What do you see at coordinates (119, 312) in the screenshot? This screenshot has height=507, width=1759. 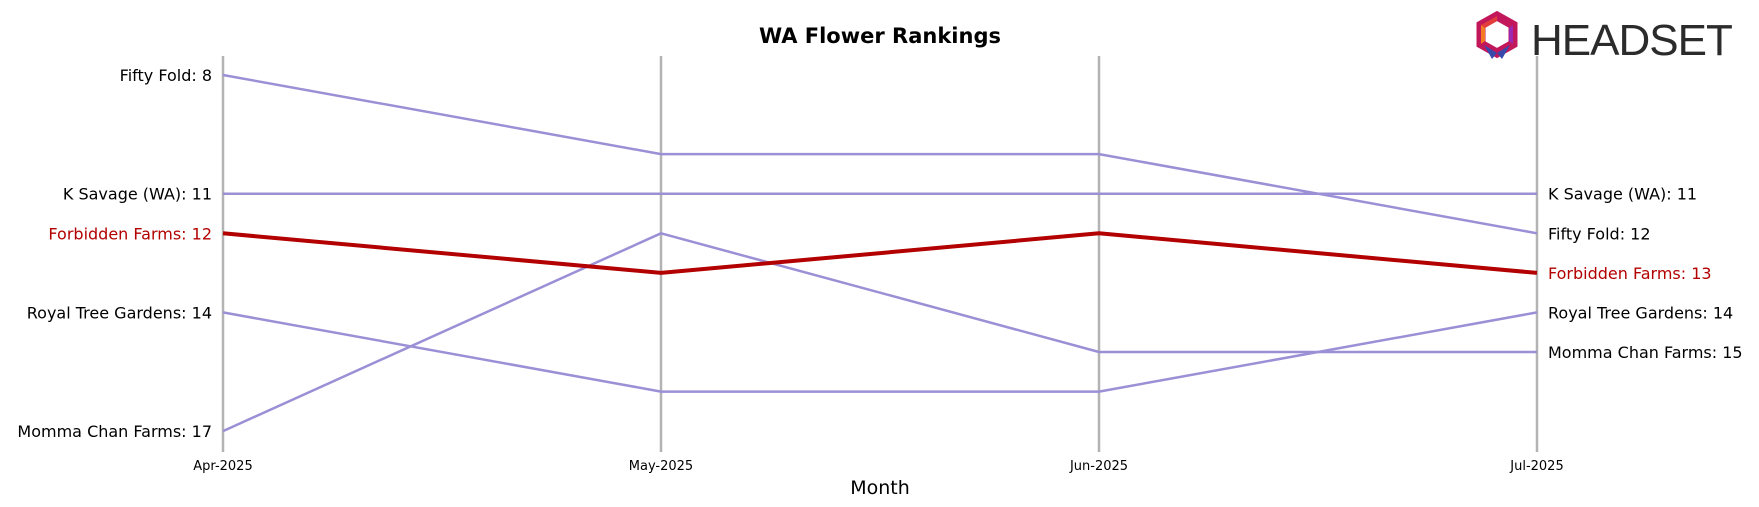 I see `start-label-royal-tree-gardens: Royal Tree Gardens: 14` at bounding box center [119, 312].